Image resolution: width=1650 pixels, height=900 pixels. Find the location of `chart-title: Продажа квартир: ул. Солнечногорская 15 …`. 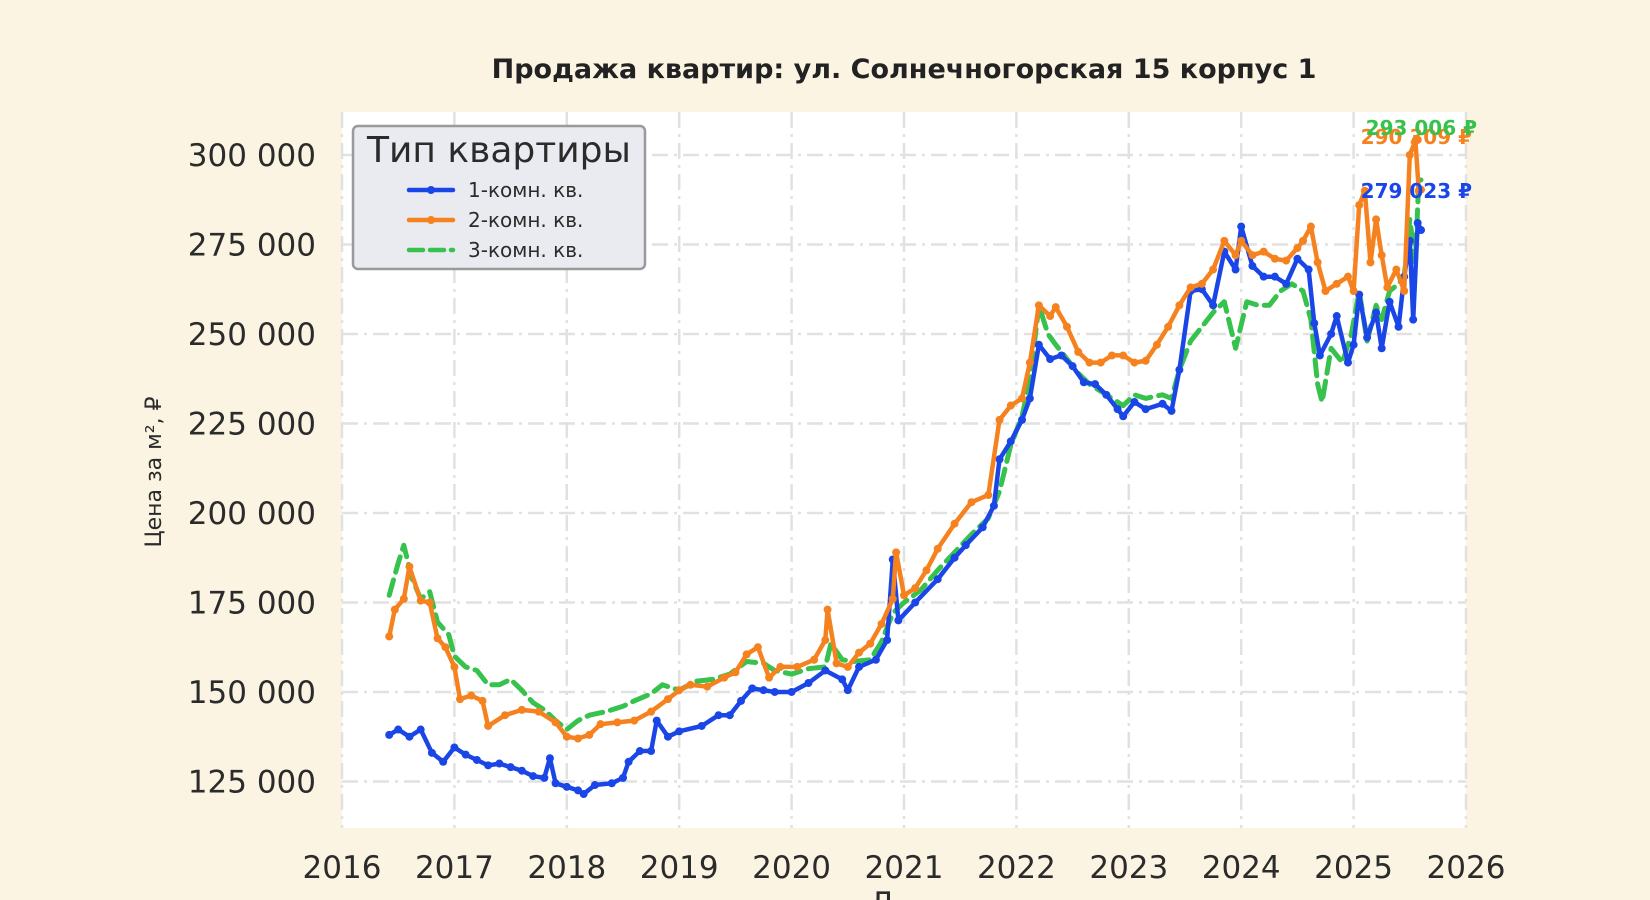

chart-title: Продажа квартир: ул. Солнечногорская 15 … is located at coordinates (904, 69).